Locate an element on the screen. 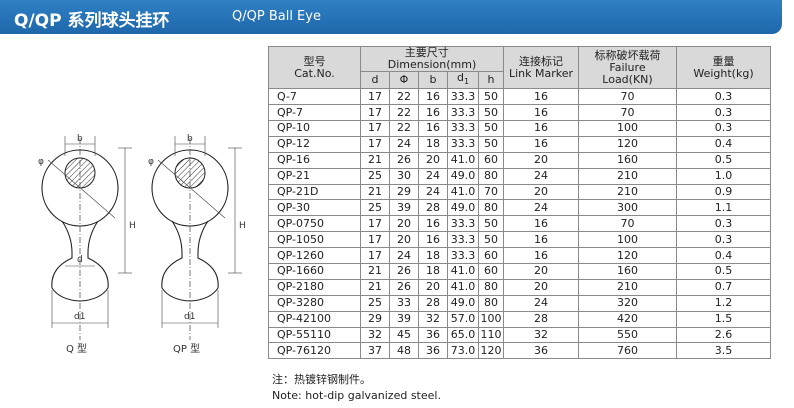  table-cell: 0.5 is located at coordinates (723, 160).